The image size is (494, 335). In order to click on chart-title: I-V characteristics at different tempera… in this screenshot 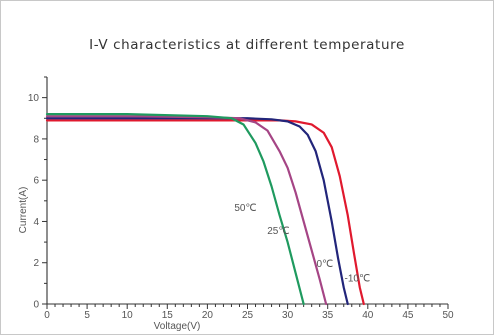, I will do `click(247, 45)`.